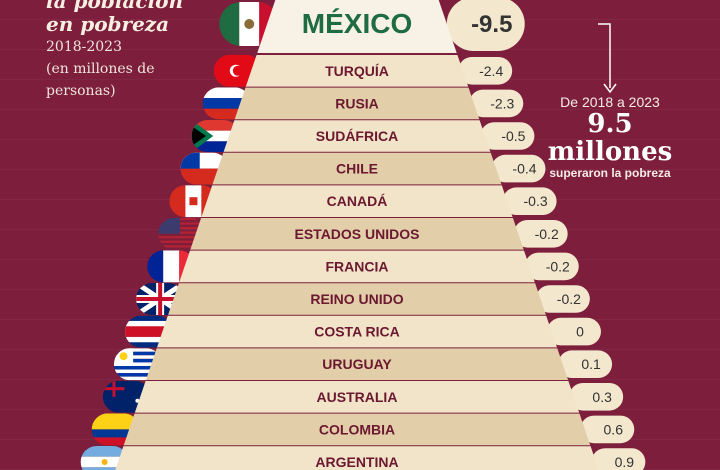 Image resolution: width=720 pixels, height=470 pixels. What do you see at coordinates (602, 397) in the screenshot?
I see `value-label: 0.3` at bounding box center [602, 397].